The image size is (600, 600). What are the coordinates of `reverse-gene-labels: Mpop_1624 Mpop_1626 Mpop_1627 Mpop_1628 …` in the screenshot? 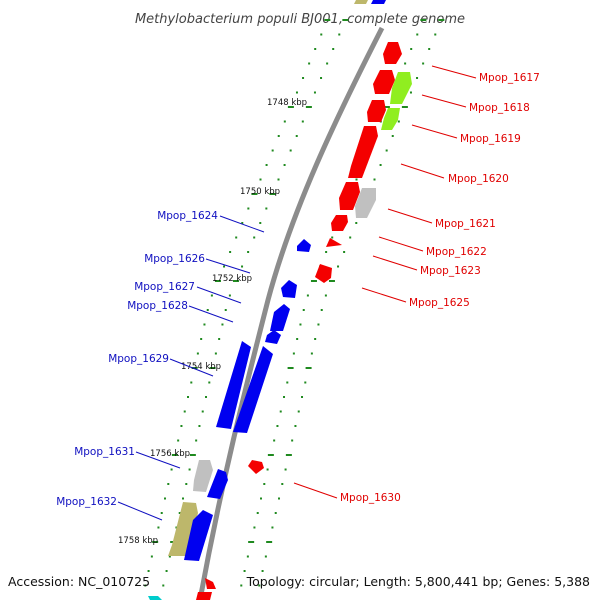 It's located at (137, 359).